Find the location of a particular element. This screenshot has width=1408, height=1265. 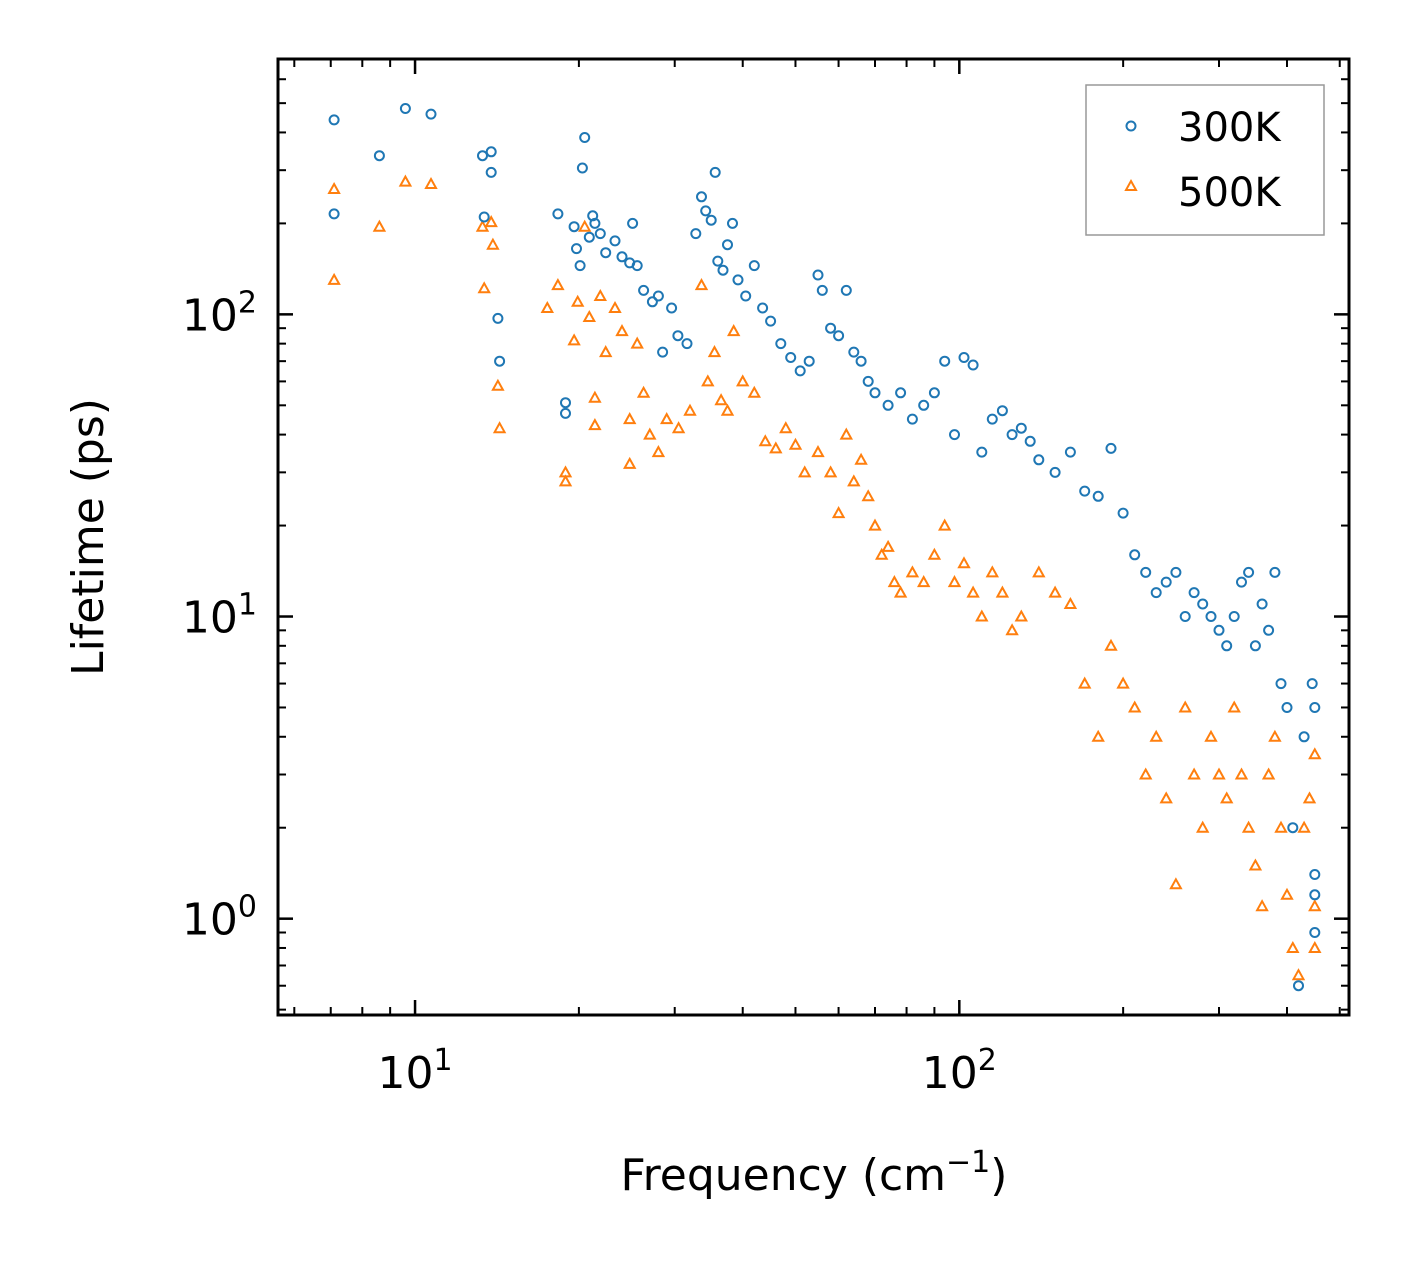

legend-box is located at coordinates (1205, 160).